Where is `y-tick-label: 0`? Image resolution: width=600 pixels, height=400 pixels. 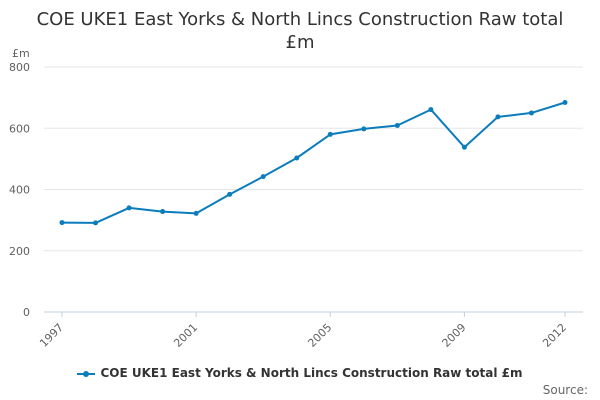
y-tick-label: 0 is located at coordinates (26, 312).